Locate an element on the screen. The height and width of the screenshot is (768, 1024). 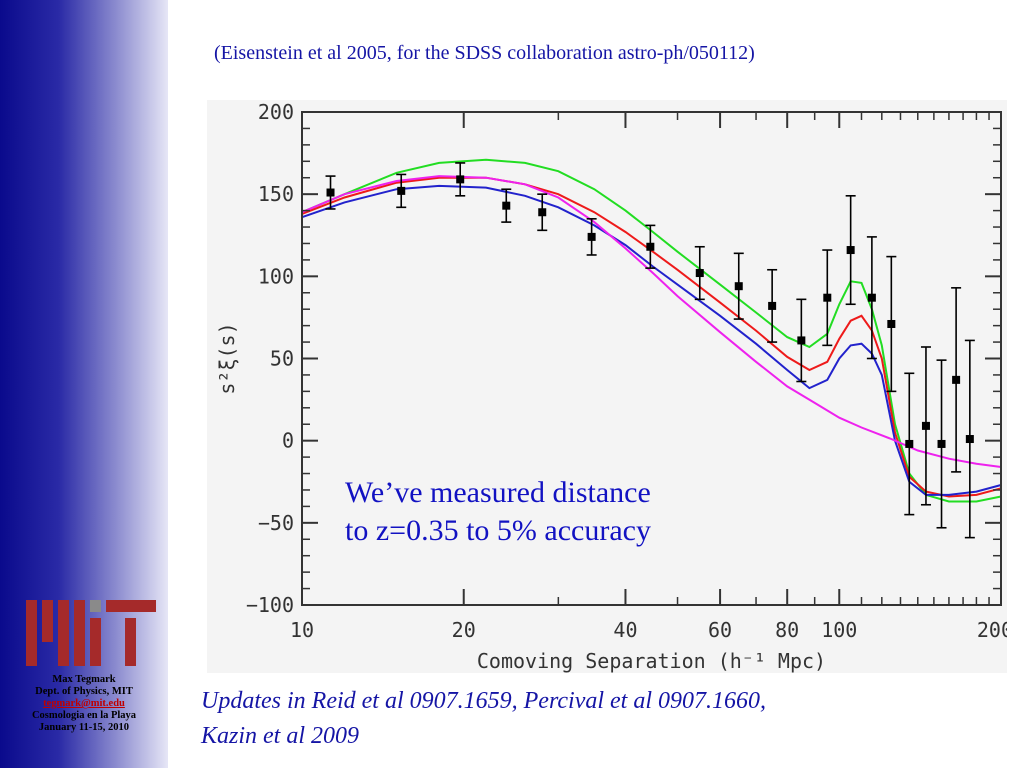
note-line-2: to z=0.35 to 5% accuracy is located at coordinates (498, 530).